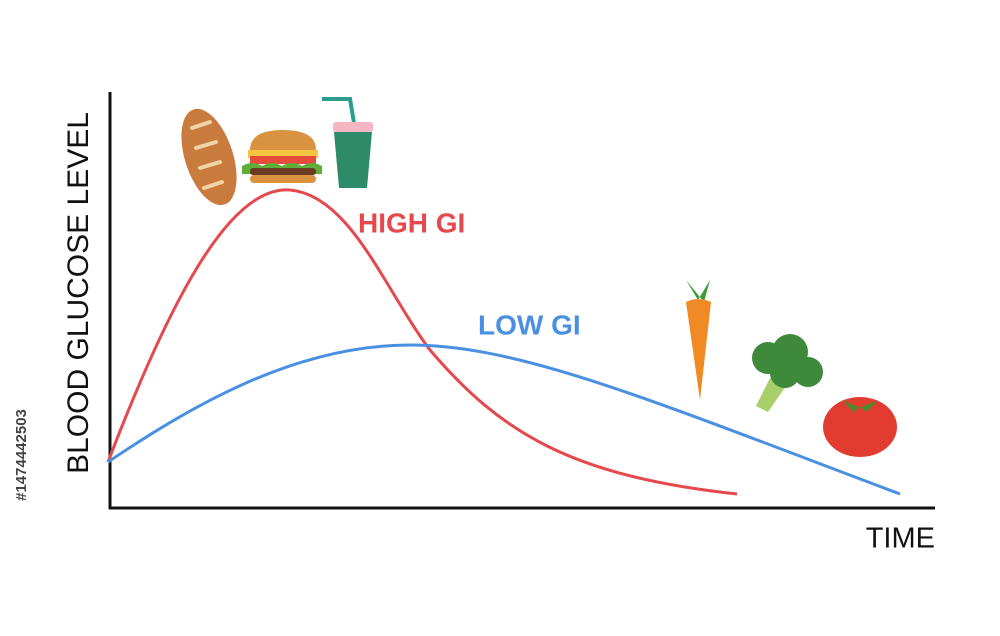 The height and width of the screenshot is (636, 1000). I want to click on y-axis-label: BLOOD GLUCOSE LEVEL, so click(78, 293).